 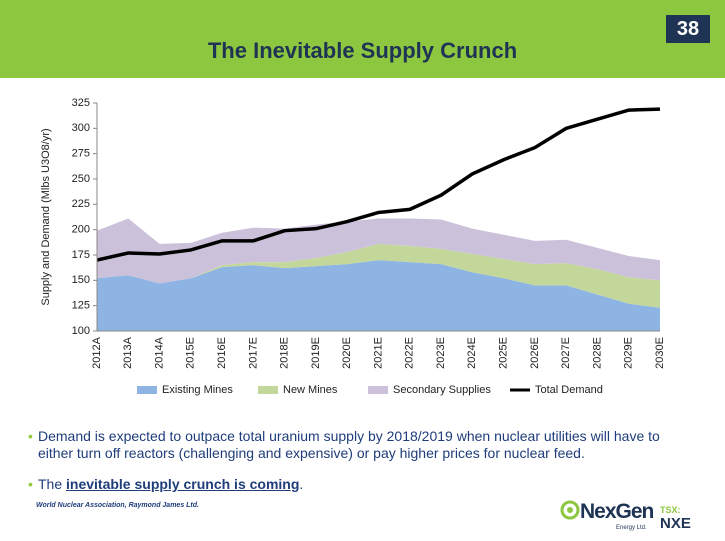 I want to click on x-tick-label: 2014A, so click(x=159, y=352).